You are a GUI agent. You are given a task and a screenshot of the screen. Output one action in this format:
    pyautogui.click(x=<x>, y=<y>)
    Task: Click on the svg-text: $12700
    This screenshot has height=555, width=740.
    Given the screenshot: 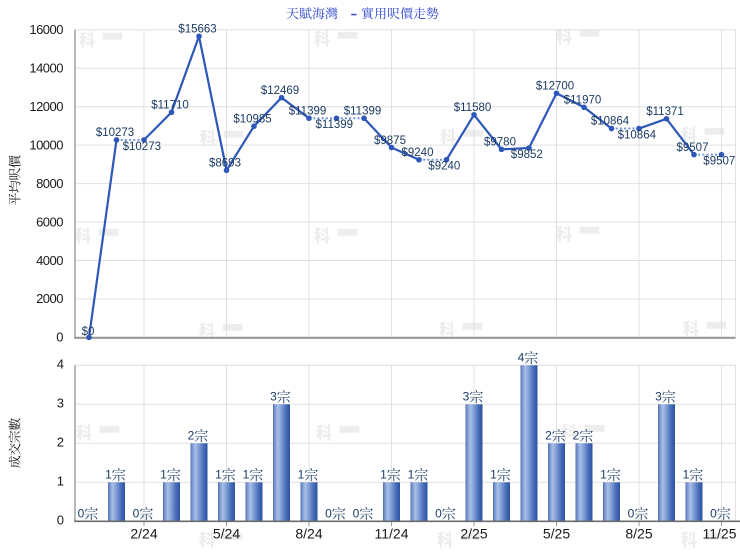 What is the action you would take?
    pyautogui.click(x=555, y=86)
    